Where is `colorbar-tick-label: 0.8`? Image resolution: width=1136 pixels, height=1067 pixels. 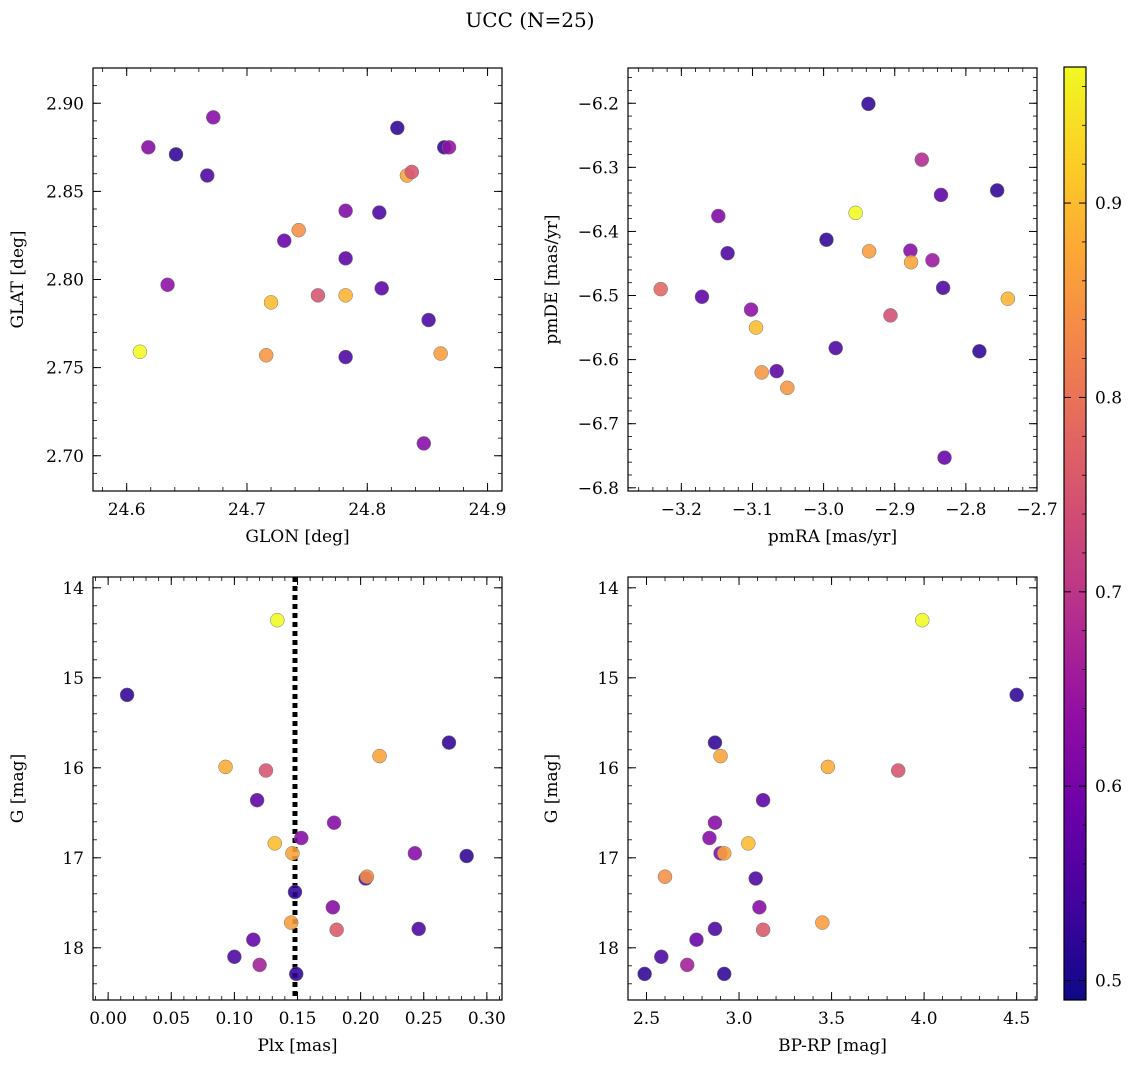 colorbar-tick-label: 0.8 is located at coordinates (1108, 398).